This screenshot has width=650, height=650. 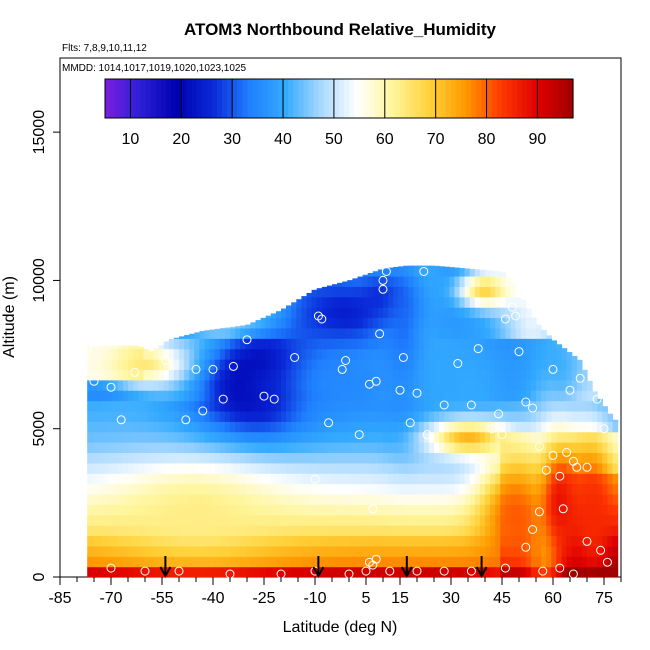 I want to click on flight-arrow, so click(x=165, y=567).